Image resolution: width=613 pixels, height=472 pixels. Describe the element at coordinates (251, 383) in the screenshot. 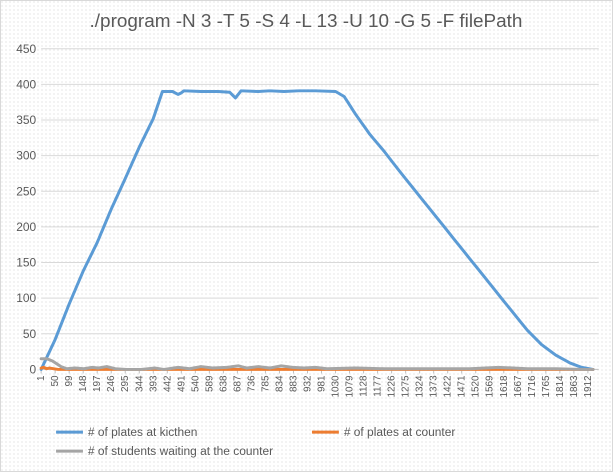

I see `x-tick-label: 736` at that location.